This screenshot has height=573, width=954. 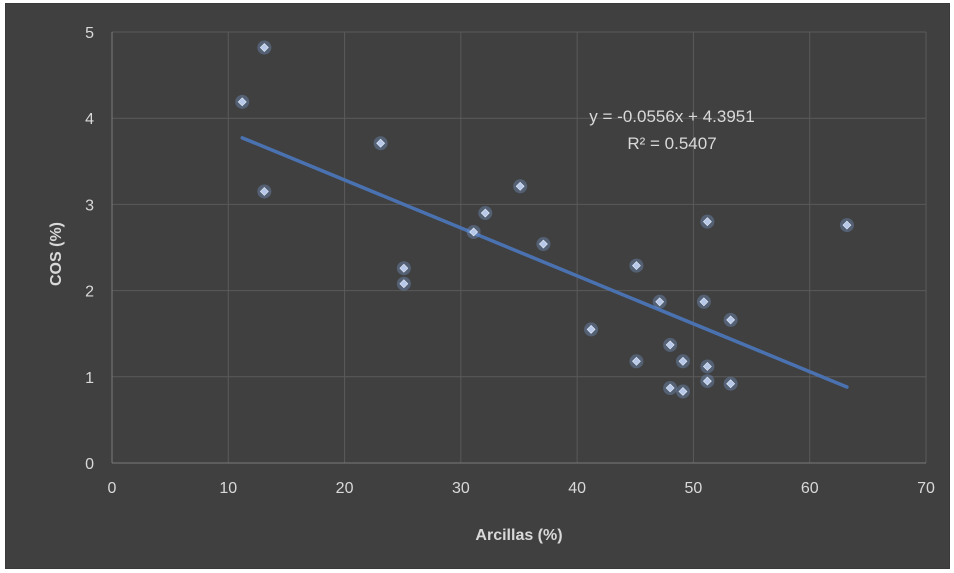 What do you see at coordinates (89, 464) in the screenshot?
I see `y-tick-label: 0` at bounding box center [89, 464].